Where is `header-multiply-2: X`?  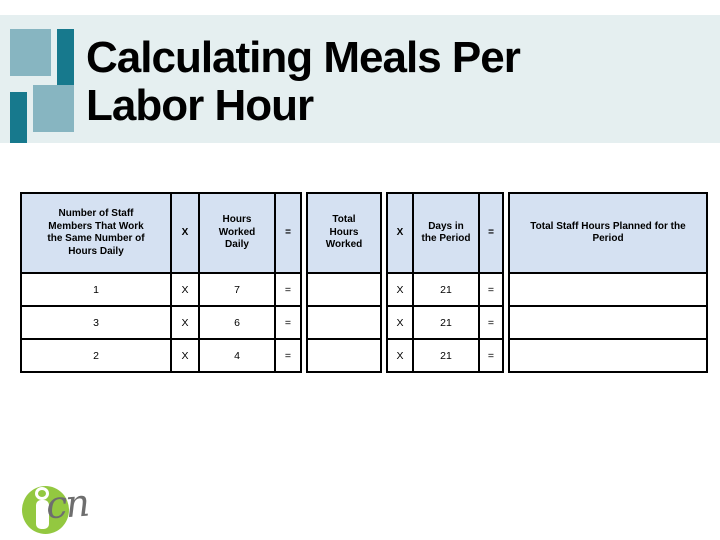
header-multiply-2: X is located at coordinates (400, 233).